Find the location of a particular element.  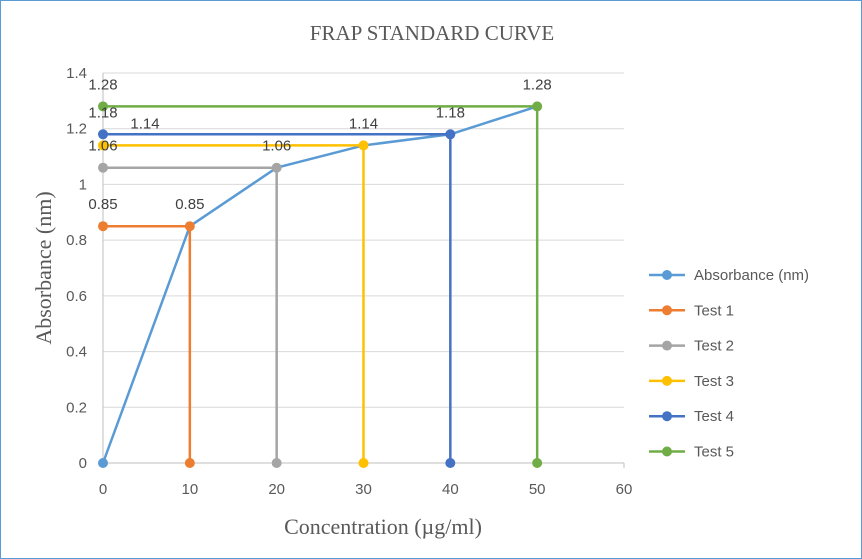

y-tick-label: 0.6 is located at coordinates (76, 296).